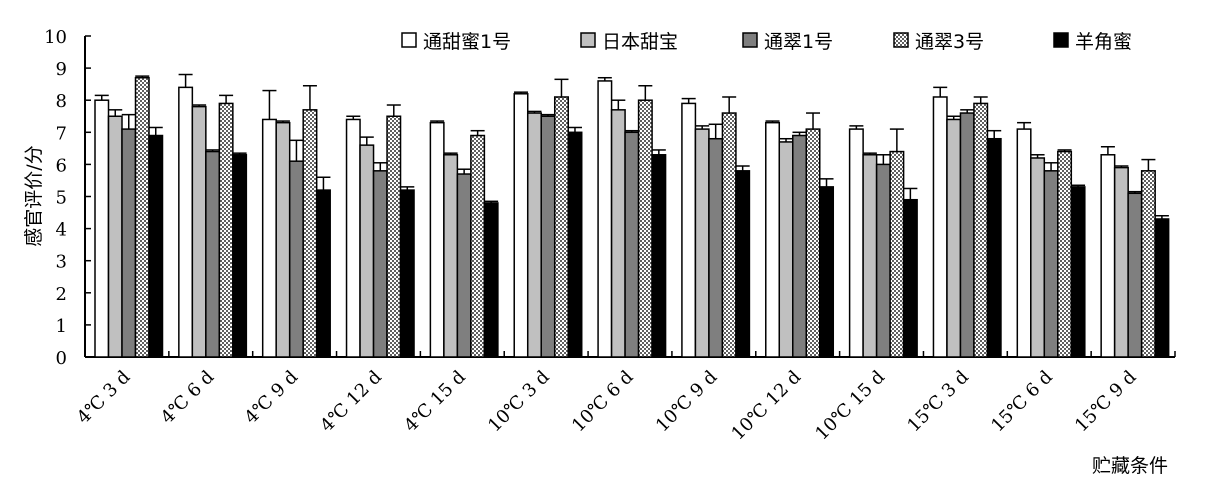 This screenshot has height=483, width=1225. Describe the element at coordinates (61, 294) in the screenshot. I see `y-tick-label: 2` at that location.